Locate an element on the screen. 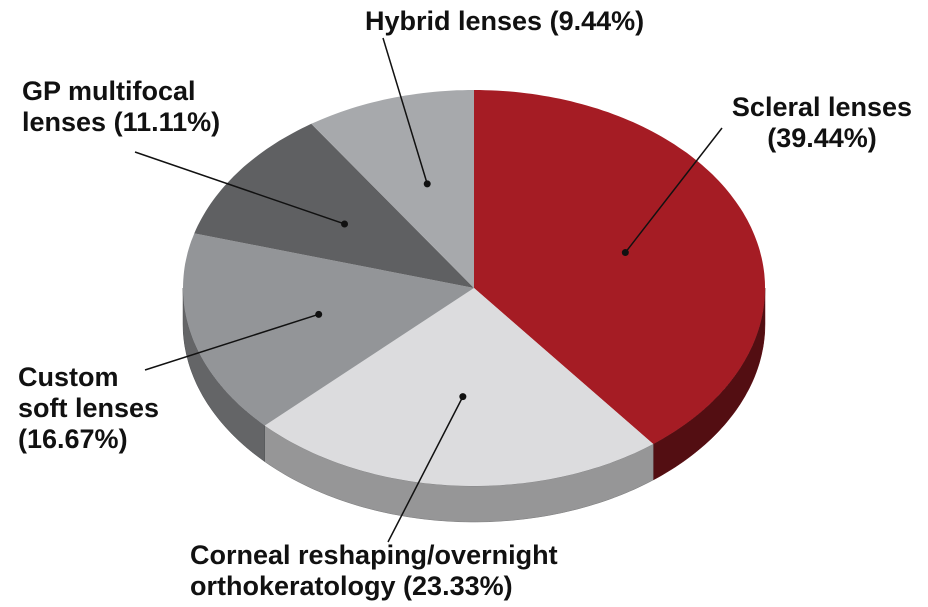 This screenshot has height=607, width=928. value-label: (9.44%) is located at coordinates (597, 21).